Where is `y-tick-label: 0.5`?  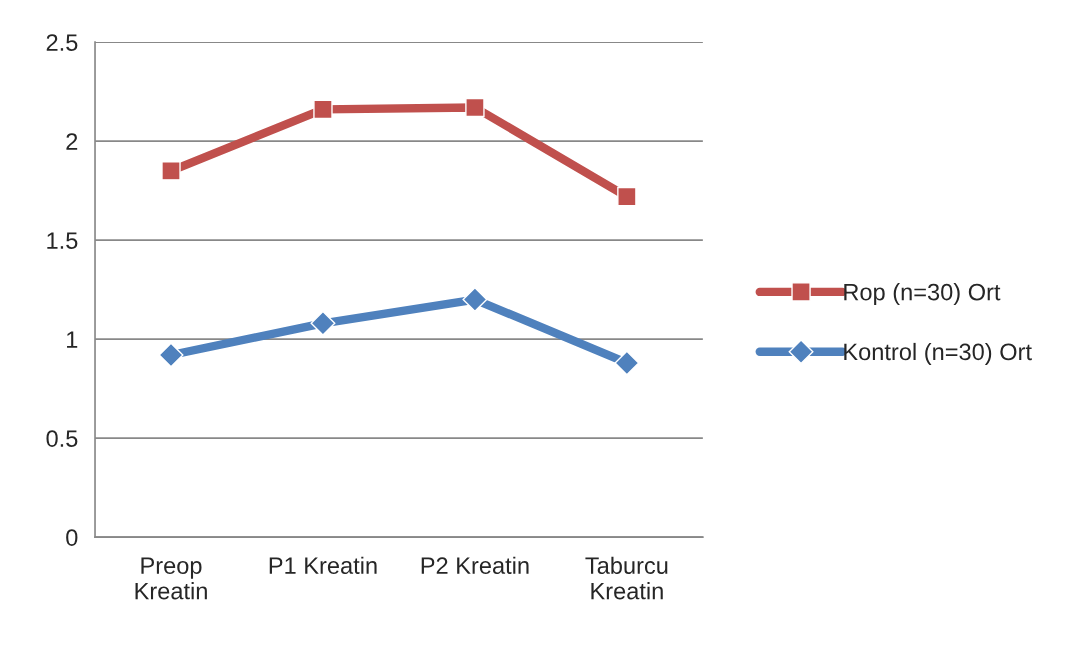 y-tick-label: 0.5 is located at coordinates (62, 438).